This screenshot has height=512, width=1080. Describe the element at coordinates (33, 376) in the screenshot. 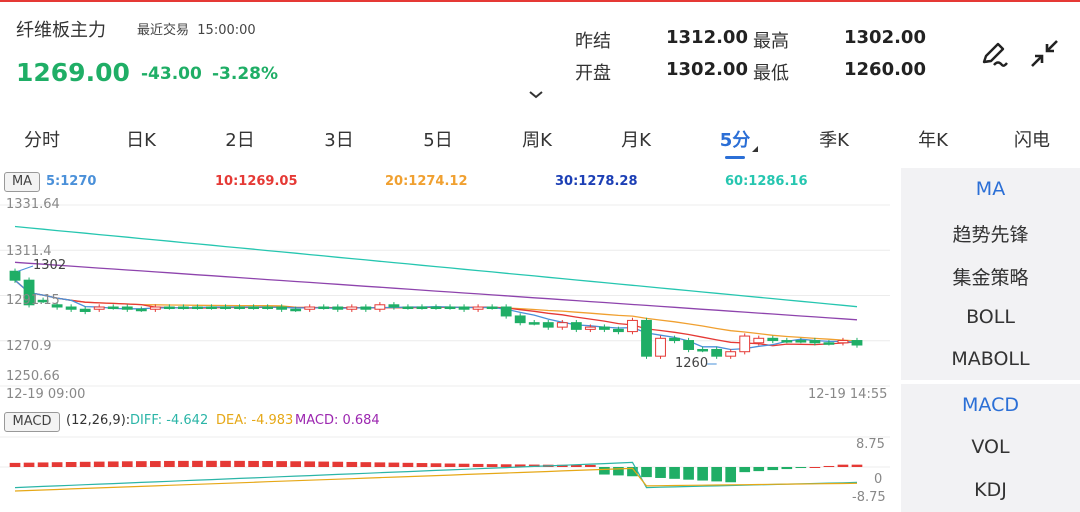

I see `y-tick-bottom: 1250.66` at that location.